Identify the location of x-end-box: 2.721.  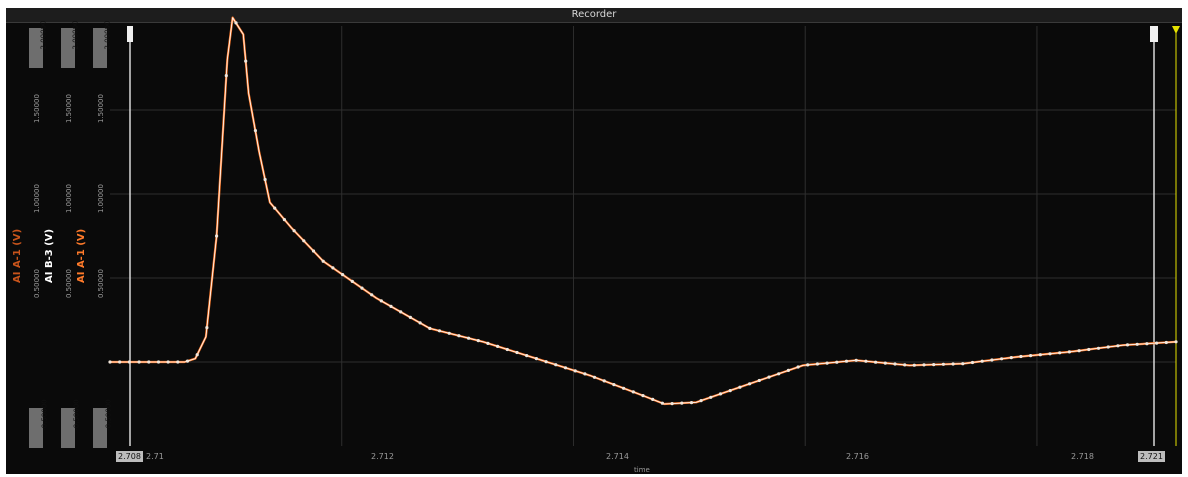
(1151, 456).